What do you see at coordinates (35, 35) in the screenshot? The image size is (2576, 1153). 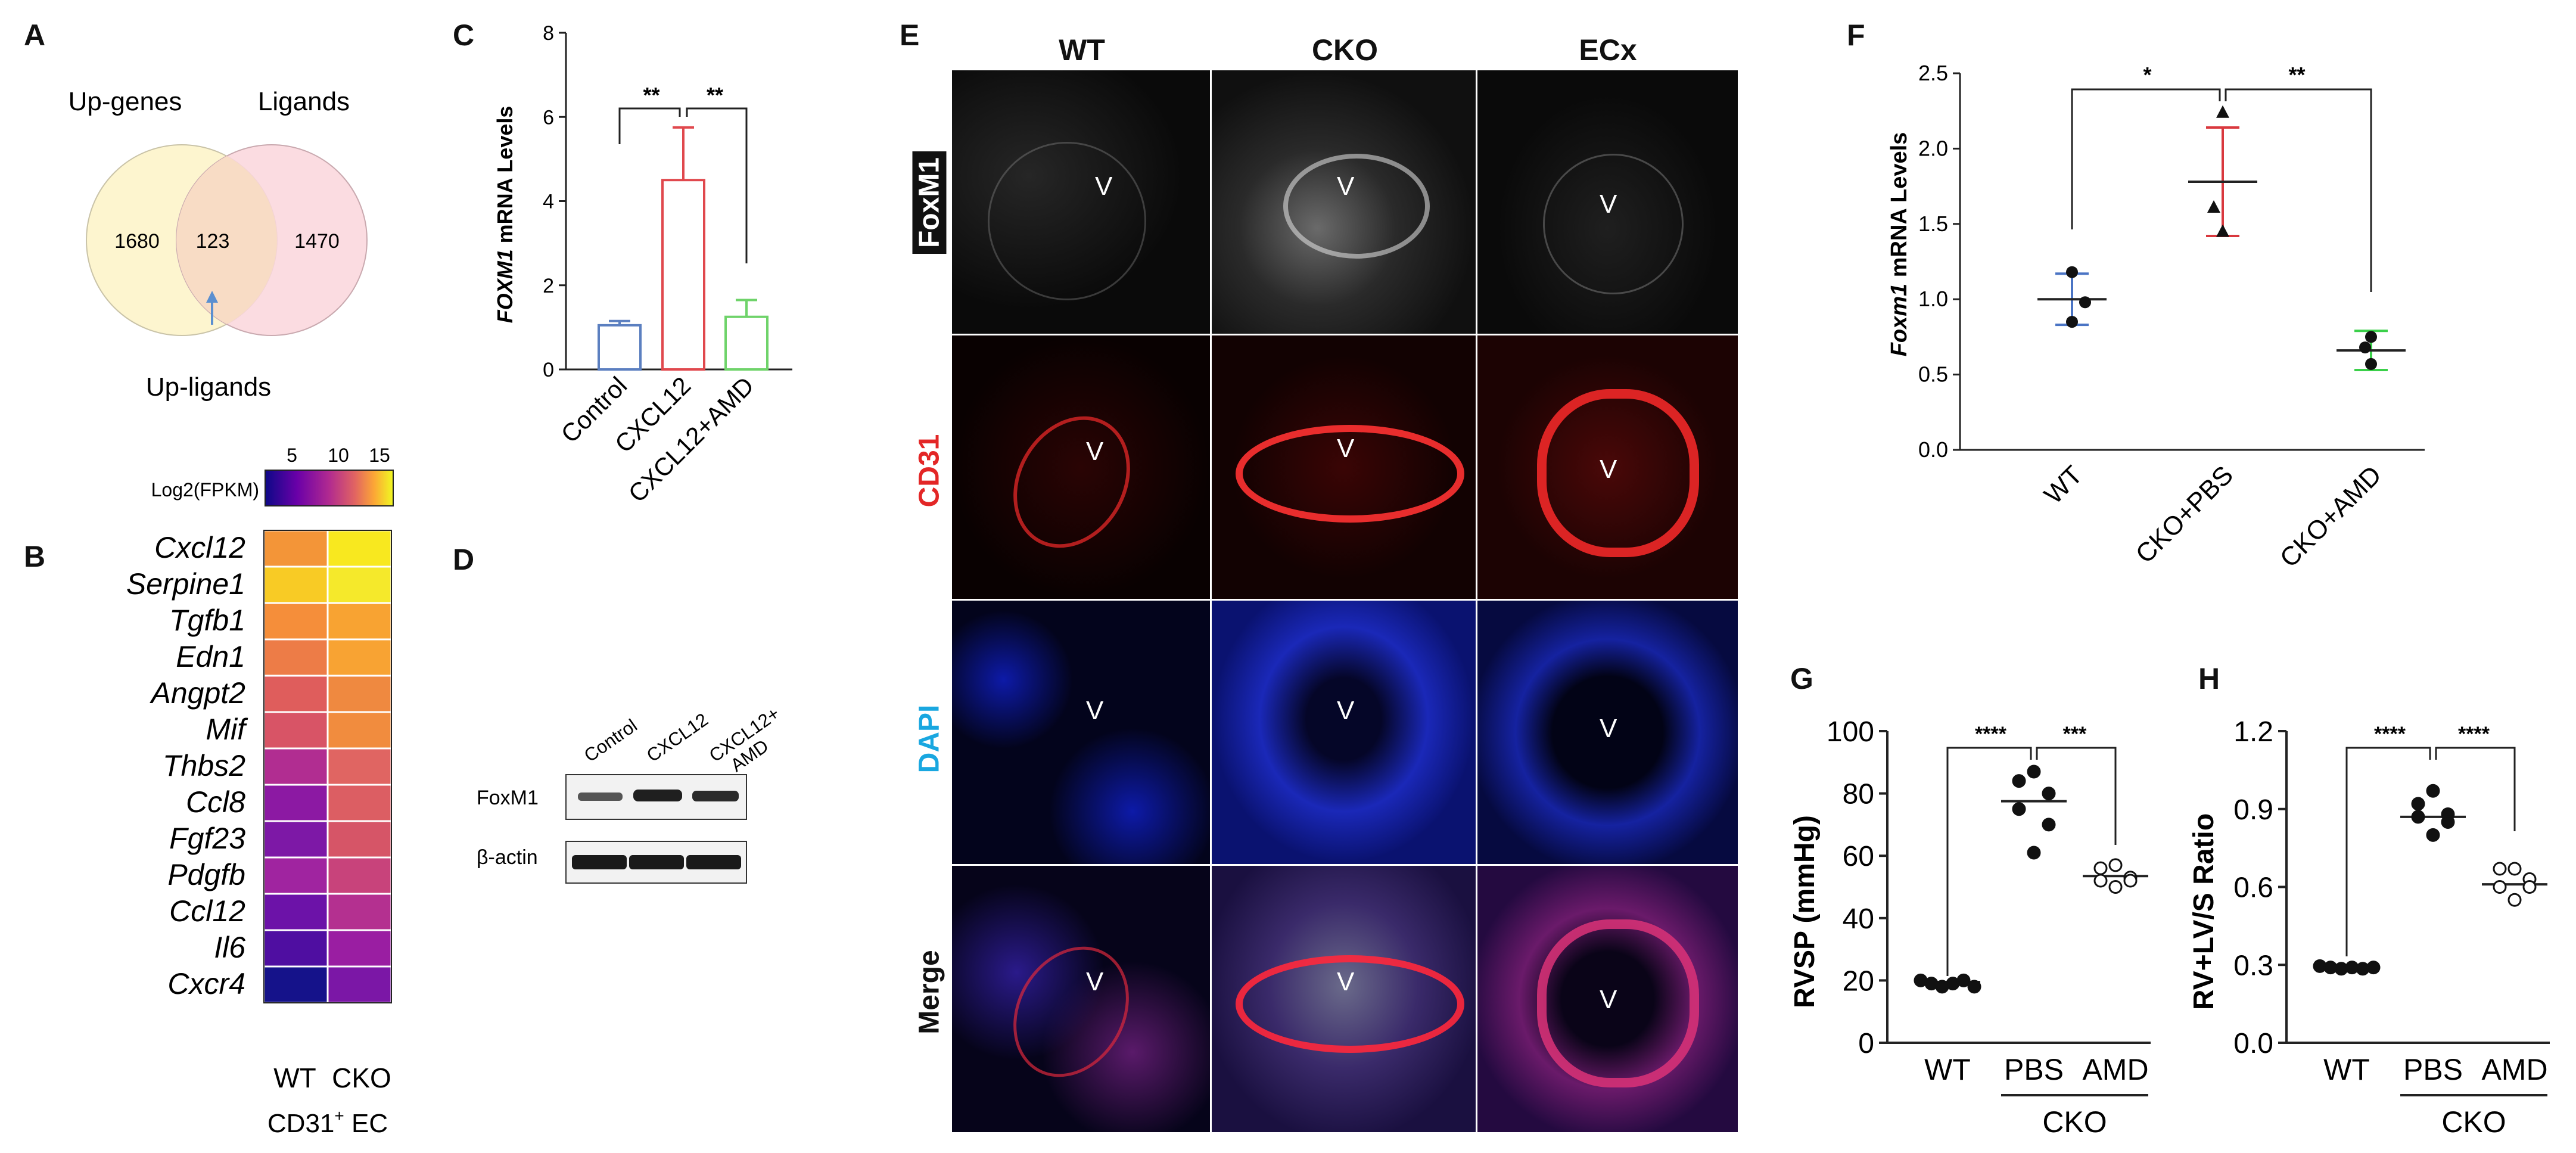 I see `panel-a-label: A` at bounding box center [35, 35].